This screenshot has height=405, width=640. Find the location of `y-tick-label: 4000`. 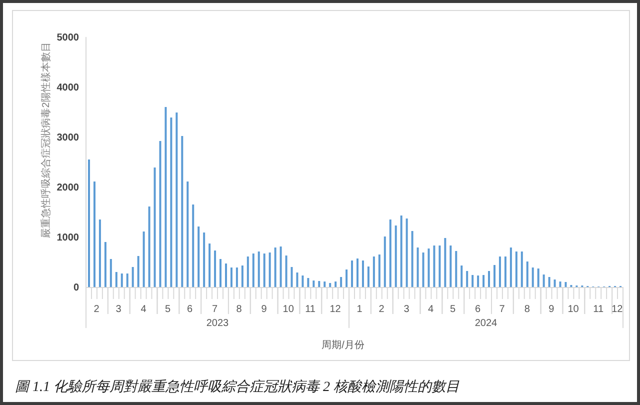

y-tick-label: 4000 is located at coordinates (68, 88).